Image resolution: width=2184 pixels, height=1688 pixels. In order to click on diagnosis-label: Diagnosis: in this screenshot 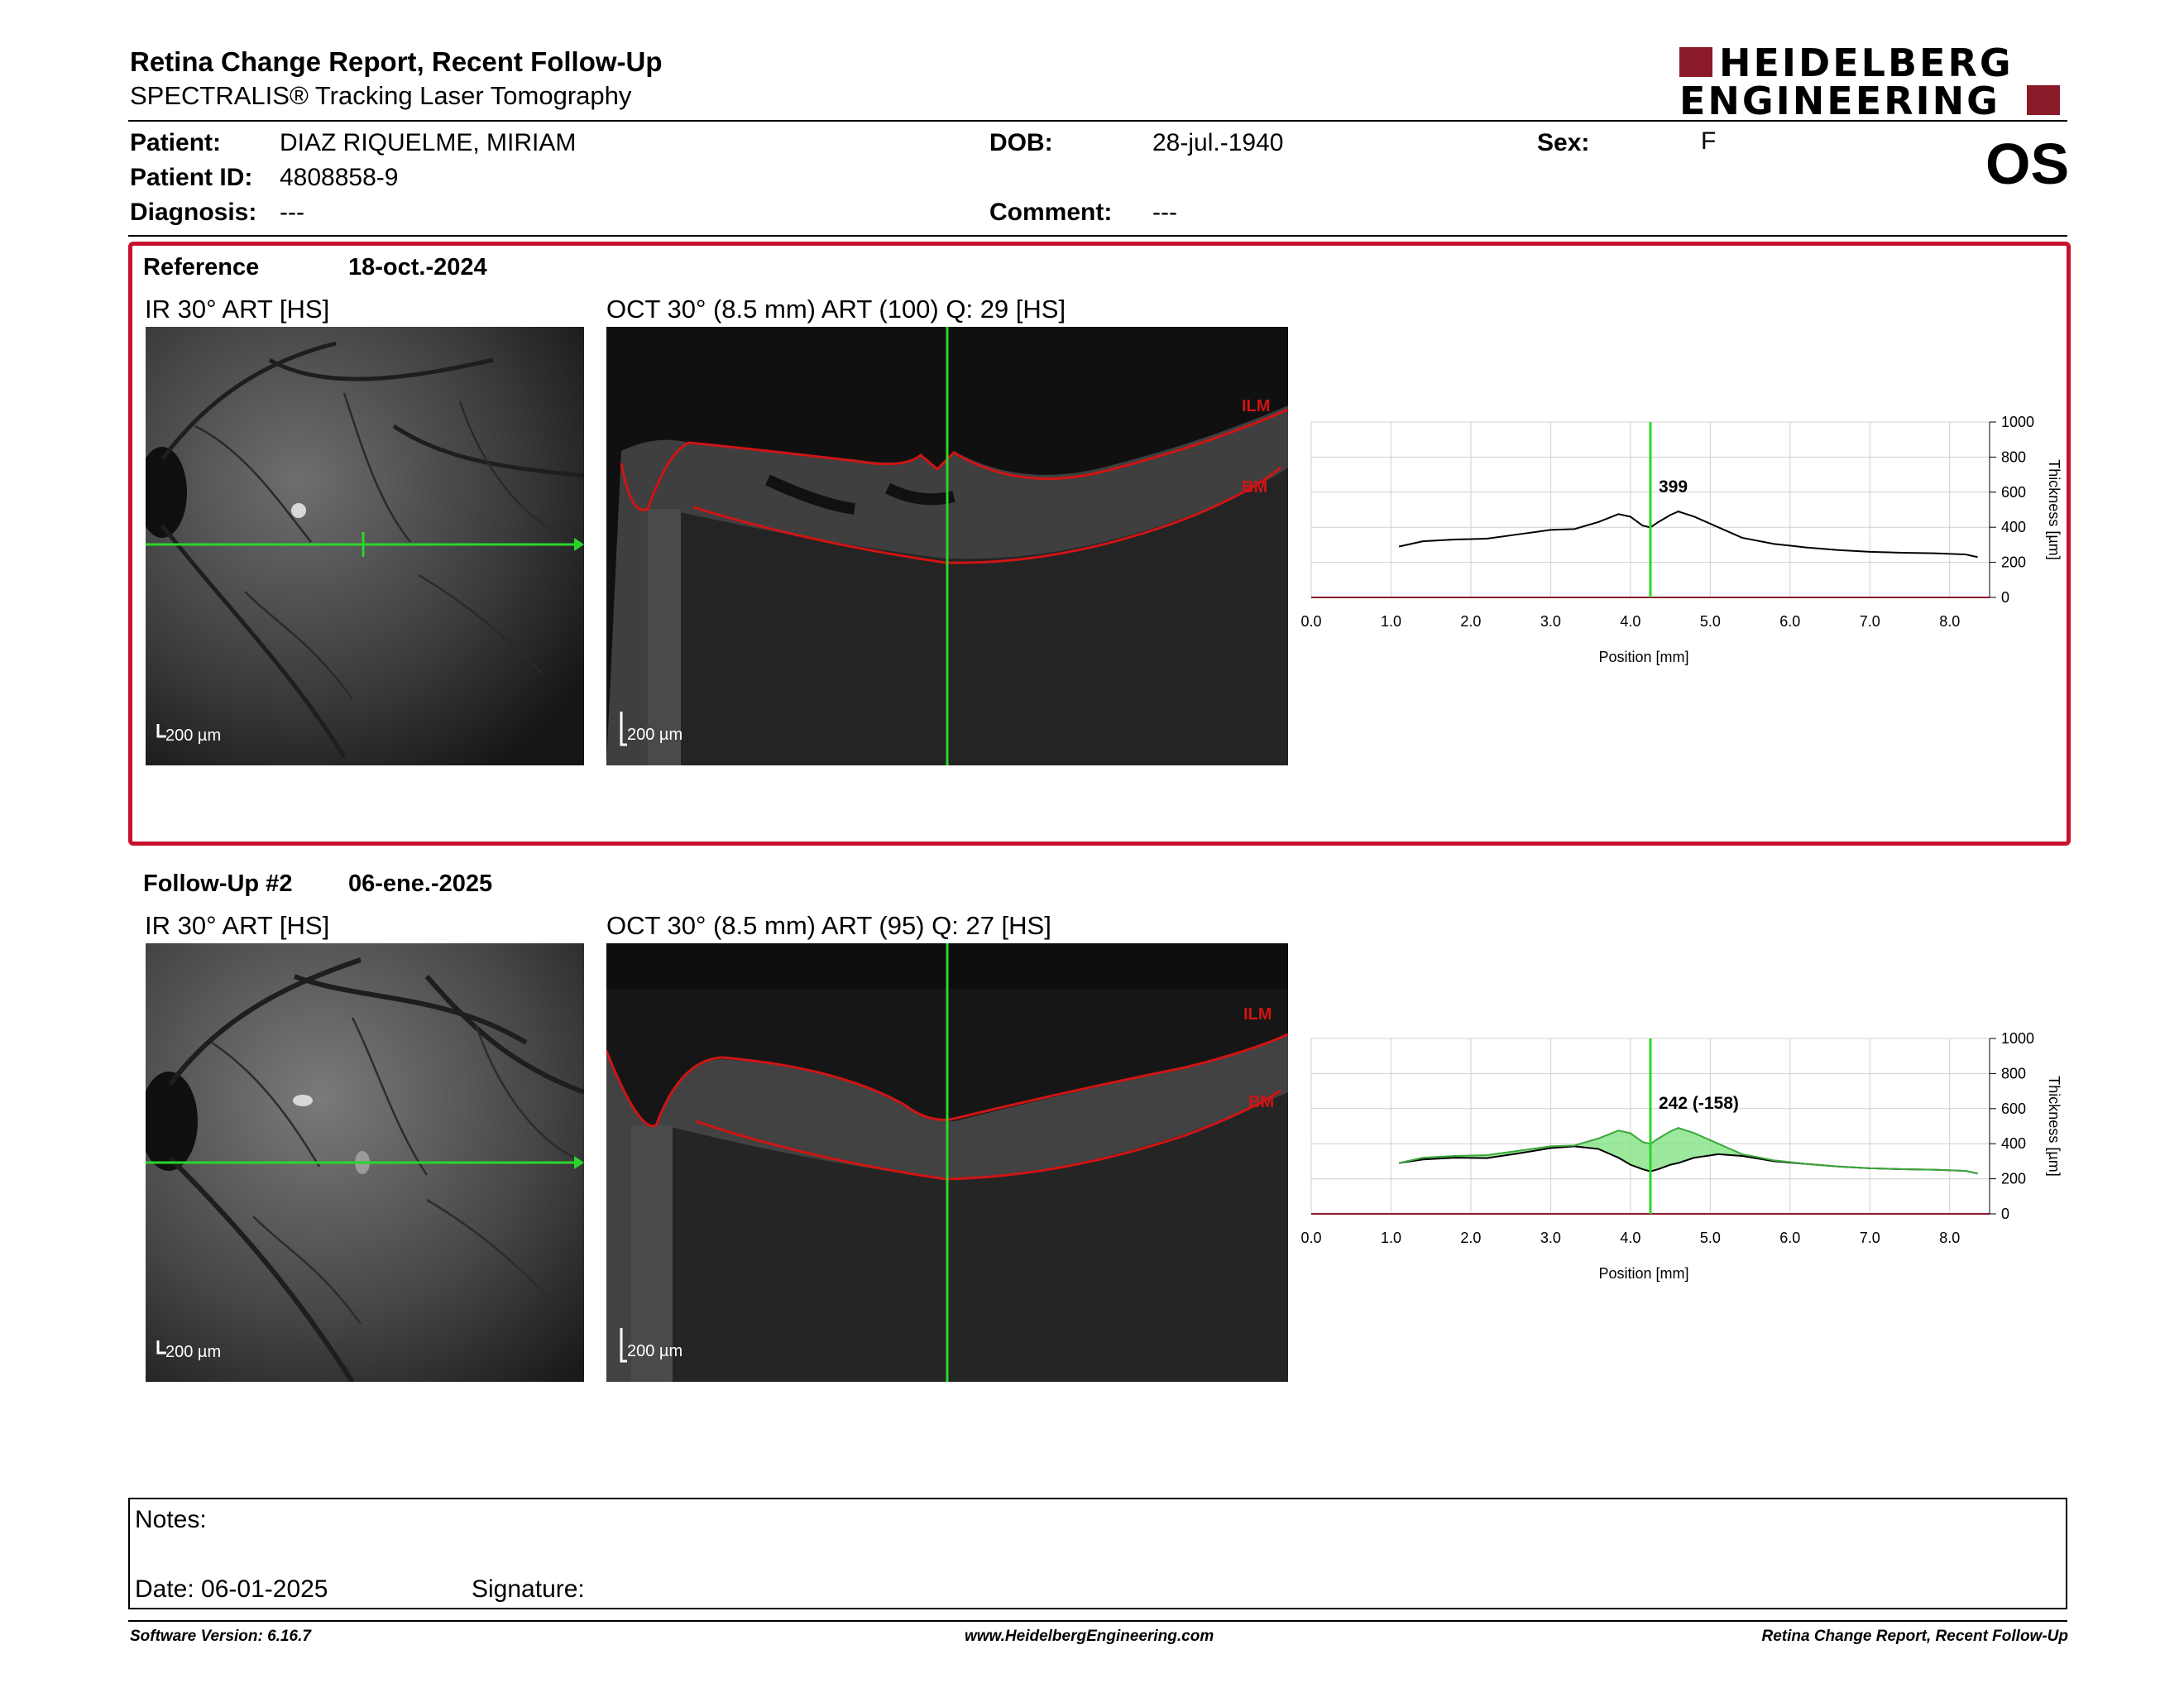, I will do `click(193, 212)`.